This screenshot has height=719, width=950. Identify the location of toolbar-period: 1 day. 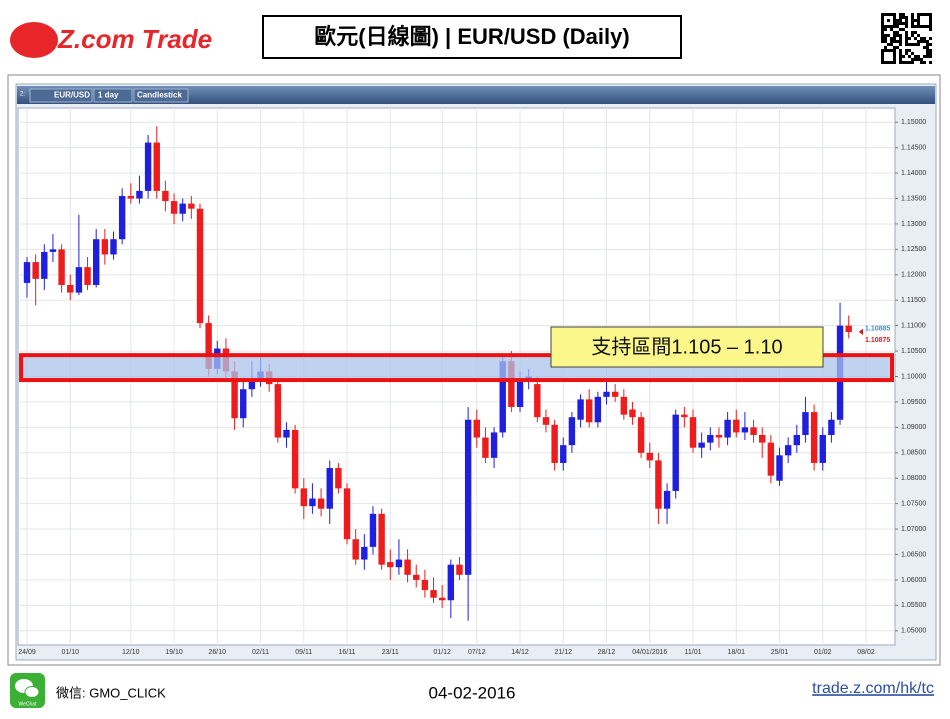
(108, 95).